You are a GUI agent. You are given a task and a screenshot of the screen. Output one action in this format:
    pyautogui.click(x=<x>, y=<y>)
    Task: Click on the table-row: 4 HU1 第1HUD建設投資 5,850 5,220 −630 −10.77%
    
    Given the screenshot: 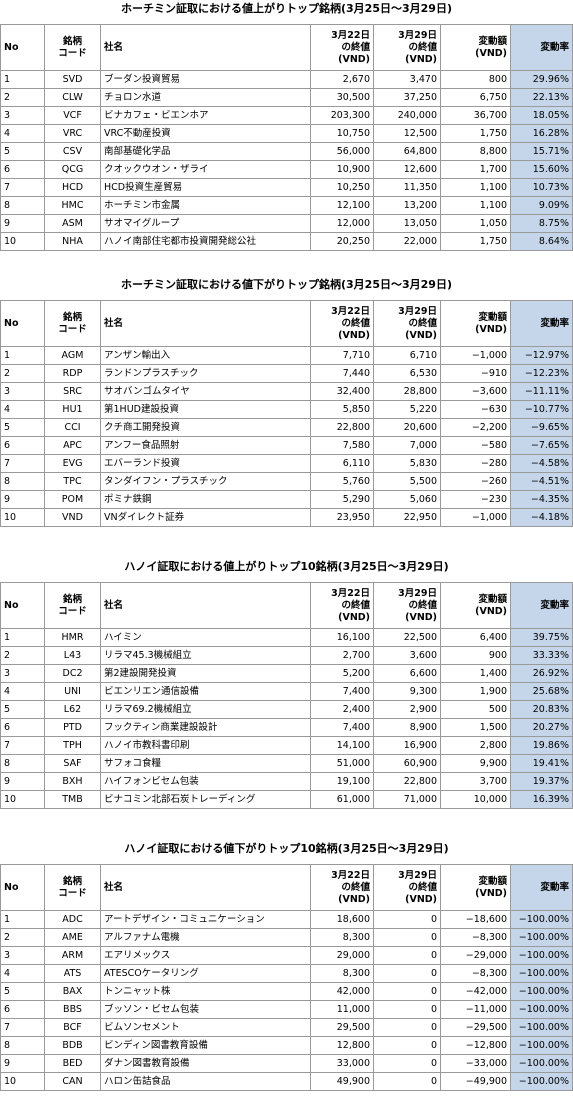 What is the action you would take?
    pyautogui.click(x=286, y=409)
    